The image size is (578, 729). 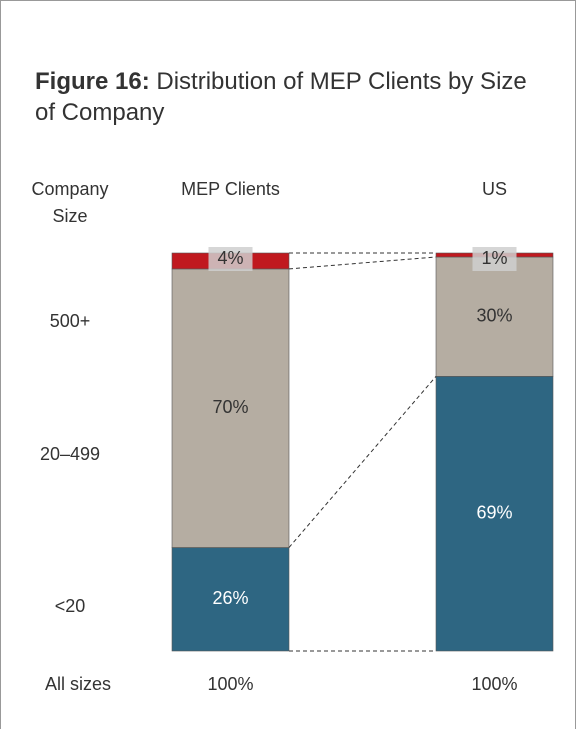 What do you see at coordinates (92, 81) in the screenshot?
I see `title-label: Figure 16:` at bounding box center [92, 81].